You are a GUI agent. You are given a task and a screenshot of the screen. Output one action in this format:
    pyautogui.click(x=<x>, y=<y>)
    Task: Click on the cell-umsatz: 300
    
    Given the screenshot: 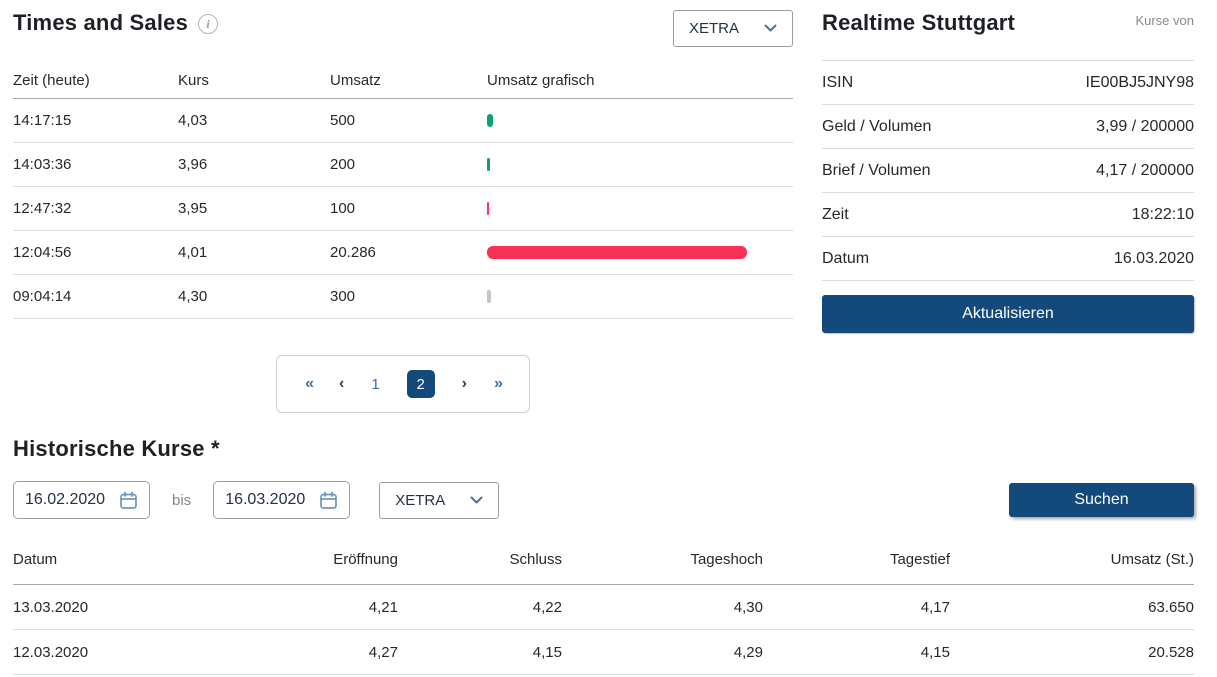 What is the action you would take?
    pyautogui.click(x=343, y=296)
    